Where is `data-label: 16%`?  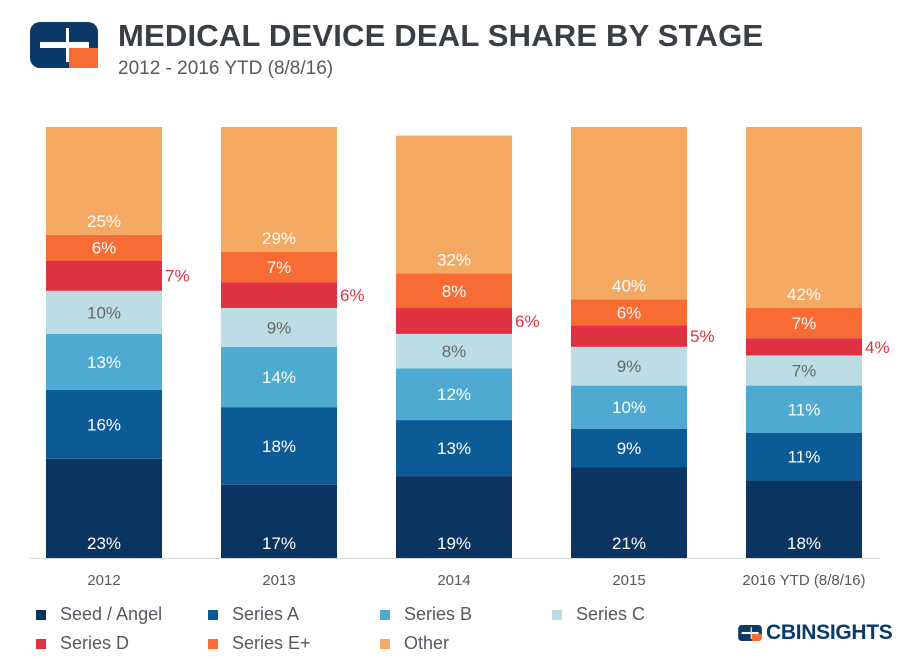
data-label: 16% is located at coordinates (104, 424).